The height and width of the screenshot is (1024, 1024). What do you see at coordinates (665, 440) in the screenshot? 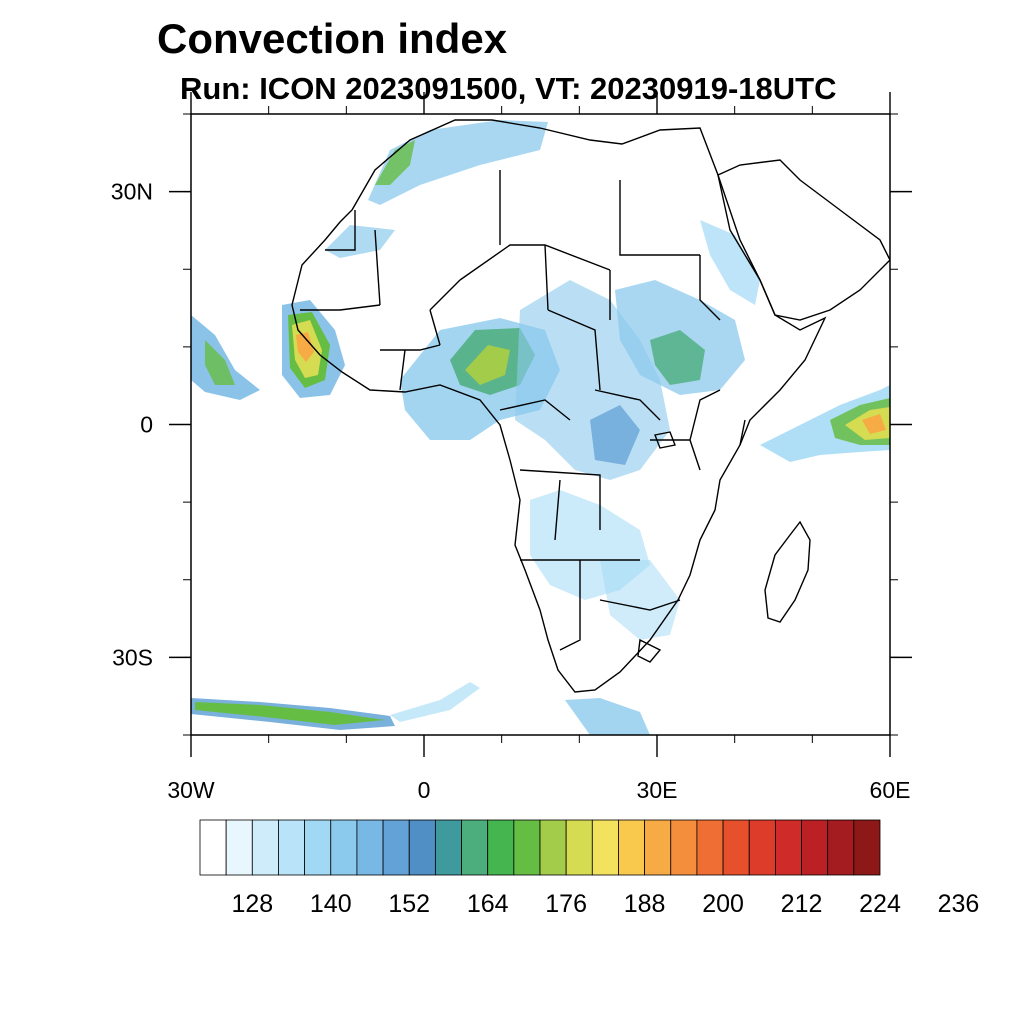
I see `lake-victoria` at bounding box center [665, 440].